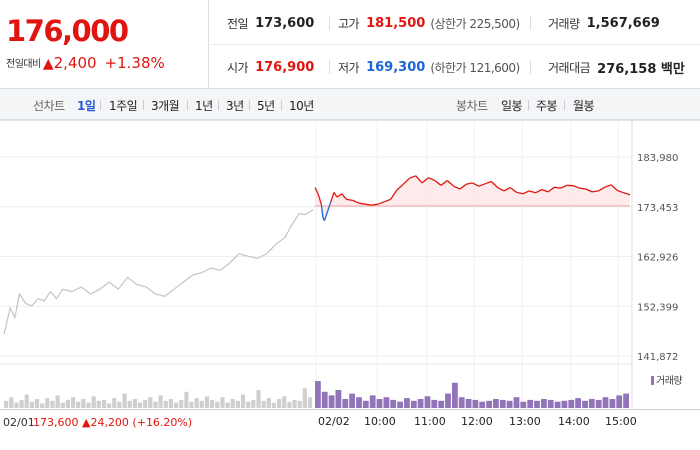 This screenshot has width=700, height=450. I want to click on stat-open: 시가 176,900, so click(270, 67).